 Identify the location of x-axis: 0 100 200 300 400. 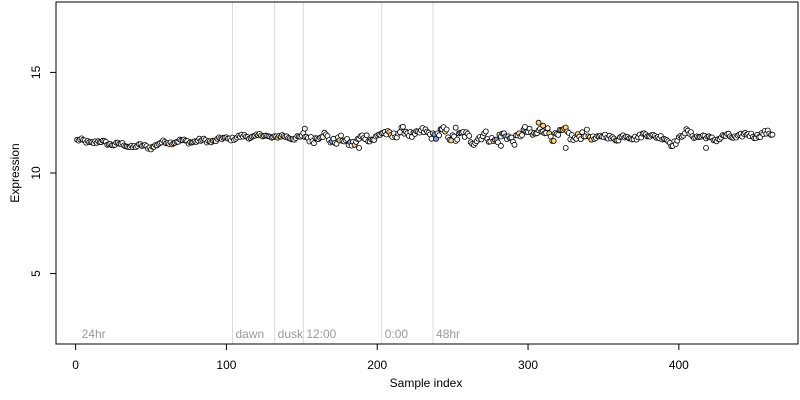
(380, 357).